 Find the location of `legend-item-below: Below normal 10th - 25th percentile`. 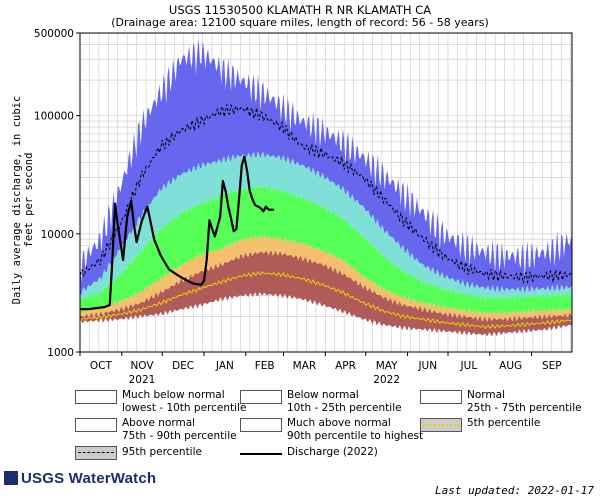

legend-item-below: Below normal 10th - 25th percentile is located at coordinates (344, 402).